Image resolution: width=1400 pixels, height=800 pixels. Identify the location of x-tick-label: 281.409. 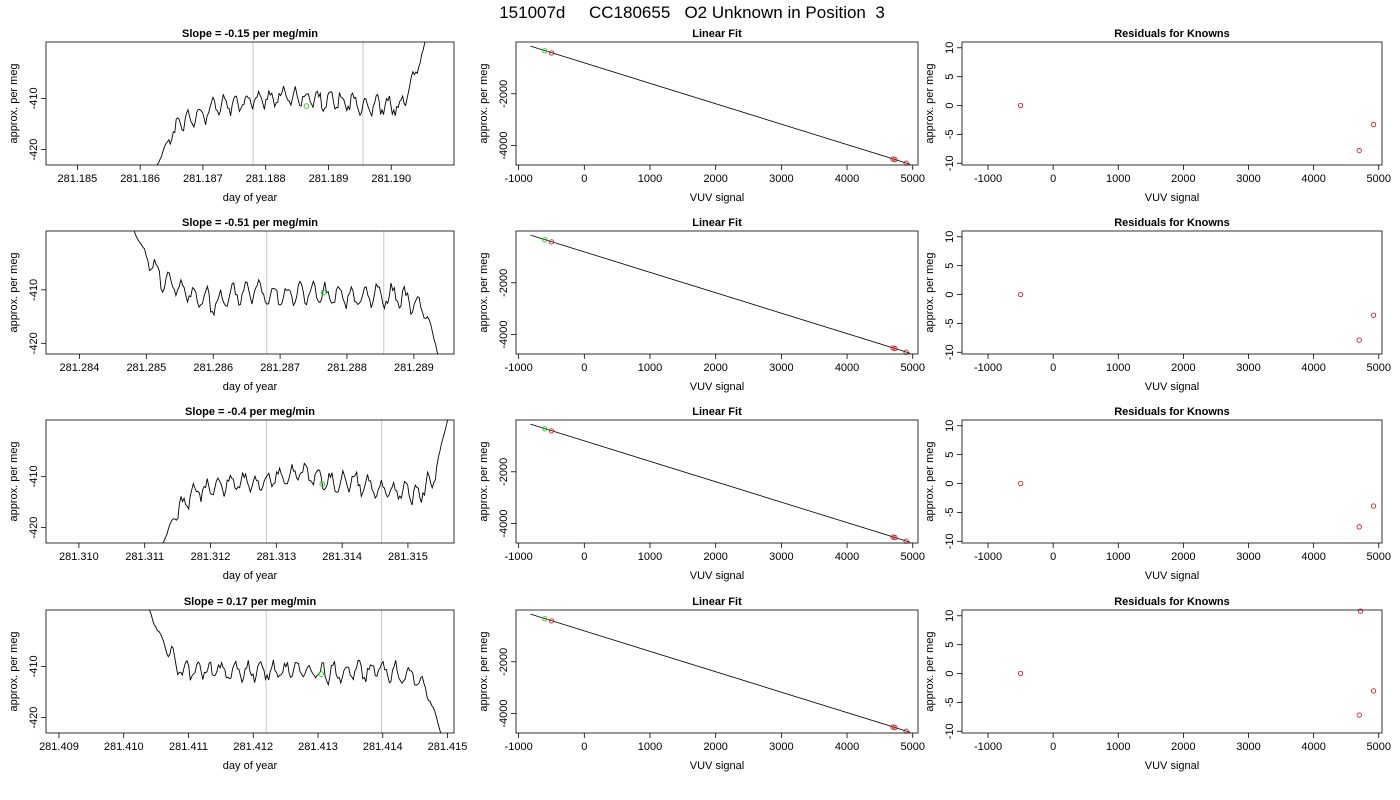
(59, 747).